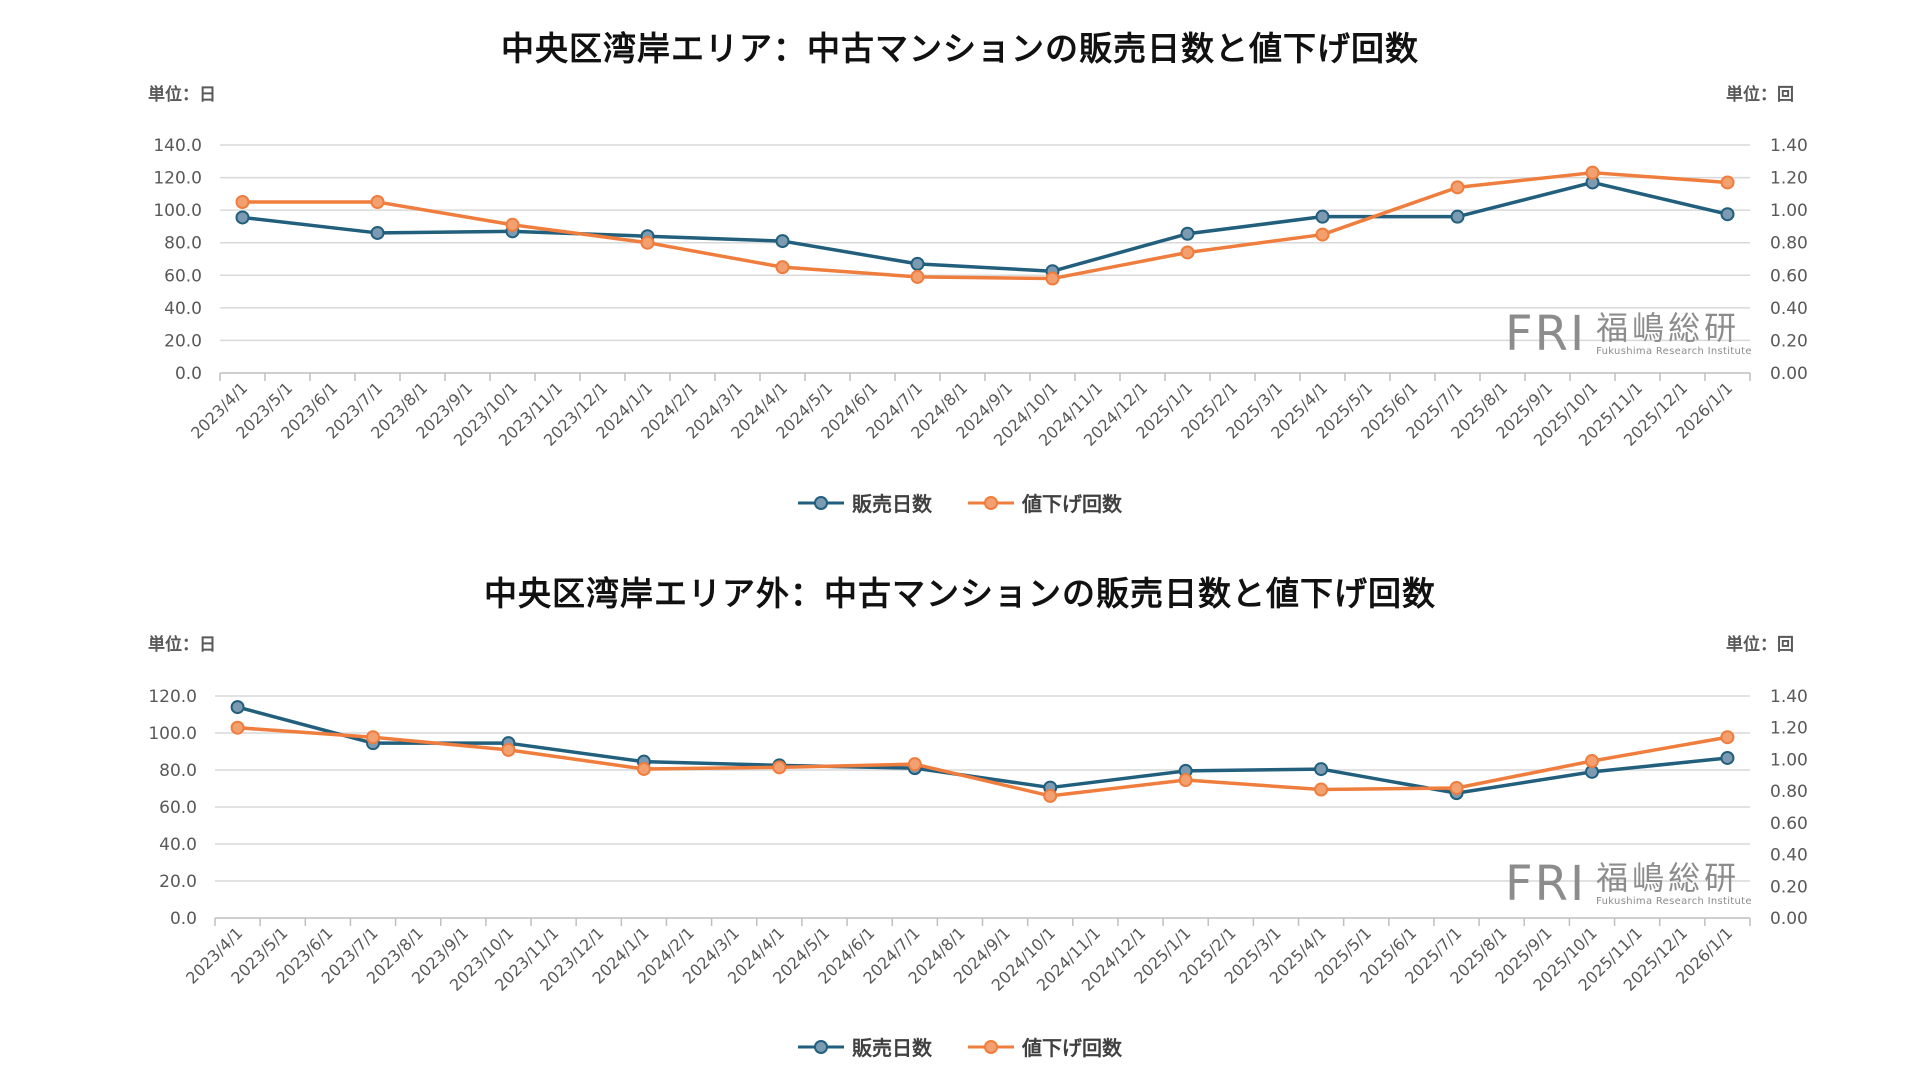 Image resolution: width=1920 pixels, height=1080 pixels. Describe the element at coordinates (177, 146) in the screenshot. I see `y-left-tick-label: 140.0` at that location.